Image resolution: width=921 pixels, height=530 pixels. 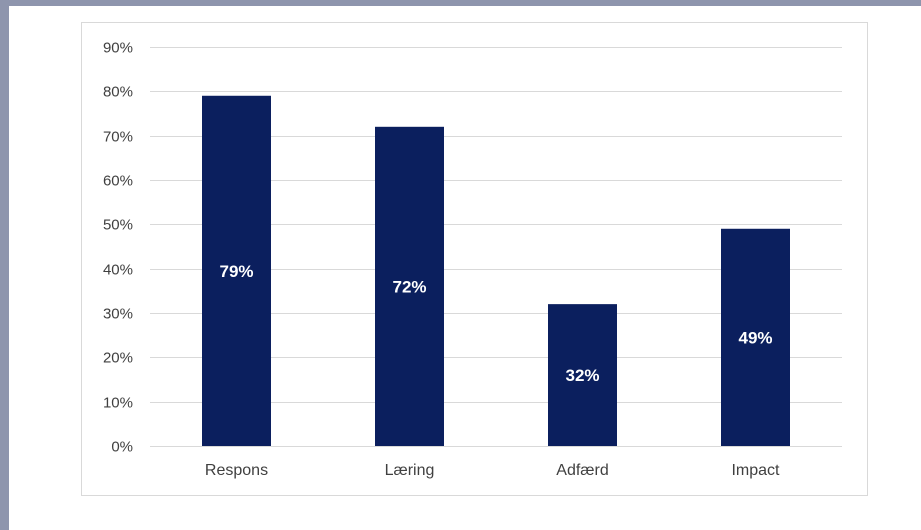 I want to click on y-tick-label: 20%, so click(x=118, y=358).